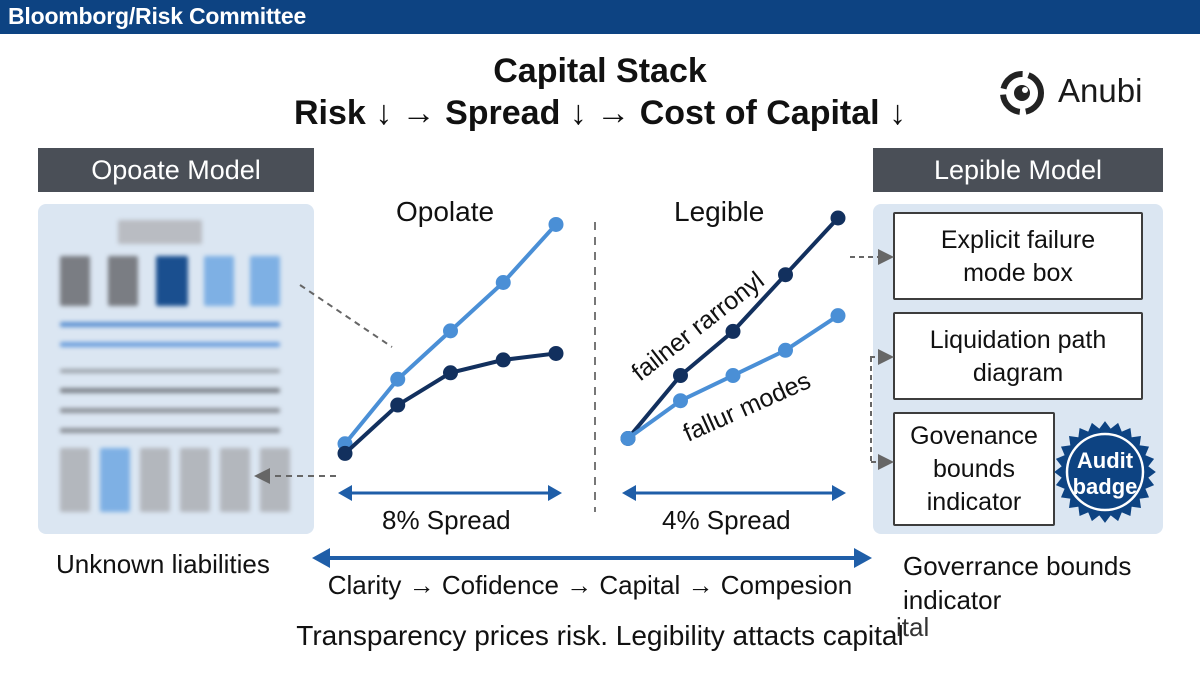 The width and height of the screenshot is (1200, 675). Describe the element at coordinates (974, 469) in the screenshot. I see `governance-bounds-box: Govenance bounds indicator` at that location.